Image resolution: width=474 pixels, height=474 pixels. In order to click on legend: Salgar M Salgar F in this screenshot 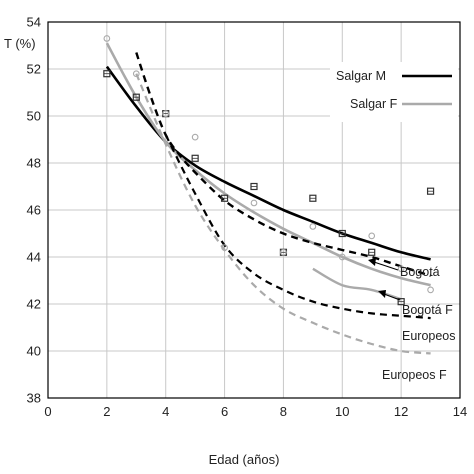, I will do `click(394, 92)`.